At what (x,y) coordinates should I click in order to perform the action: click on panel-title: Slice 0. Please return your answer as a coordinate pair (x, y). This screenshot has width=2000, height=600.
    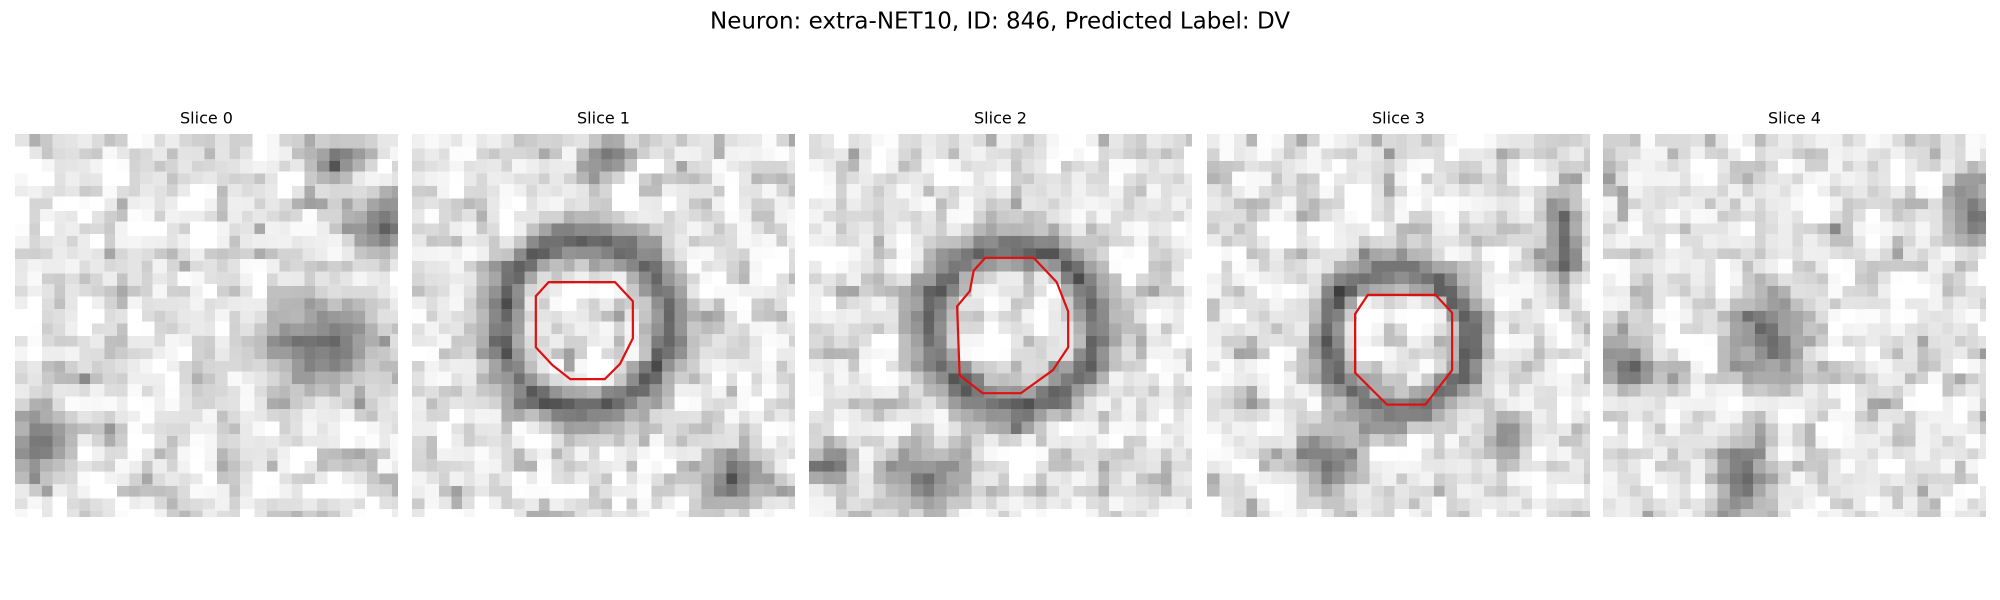
    Looking at the image, I should click on (206, 118).